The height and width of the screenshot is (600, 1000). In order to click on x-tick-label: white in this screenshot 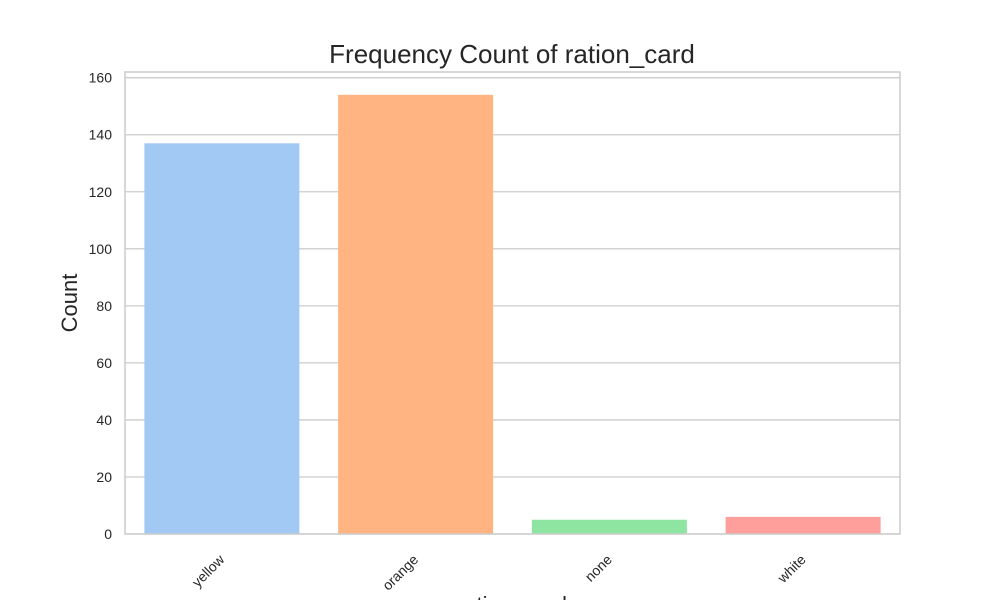, I will do `click(791, 568)`.